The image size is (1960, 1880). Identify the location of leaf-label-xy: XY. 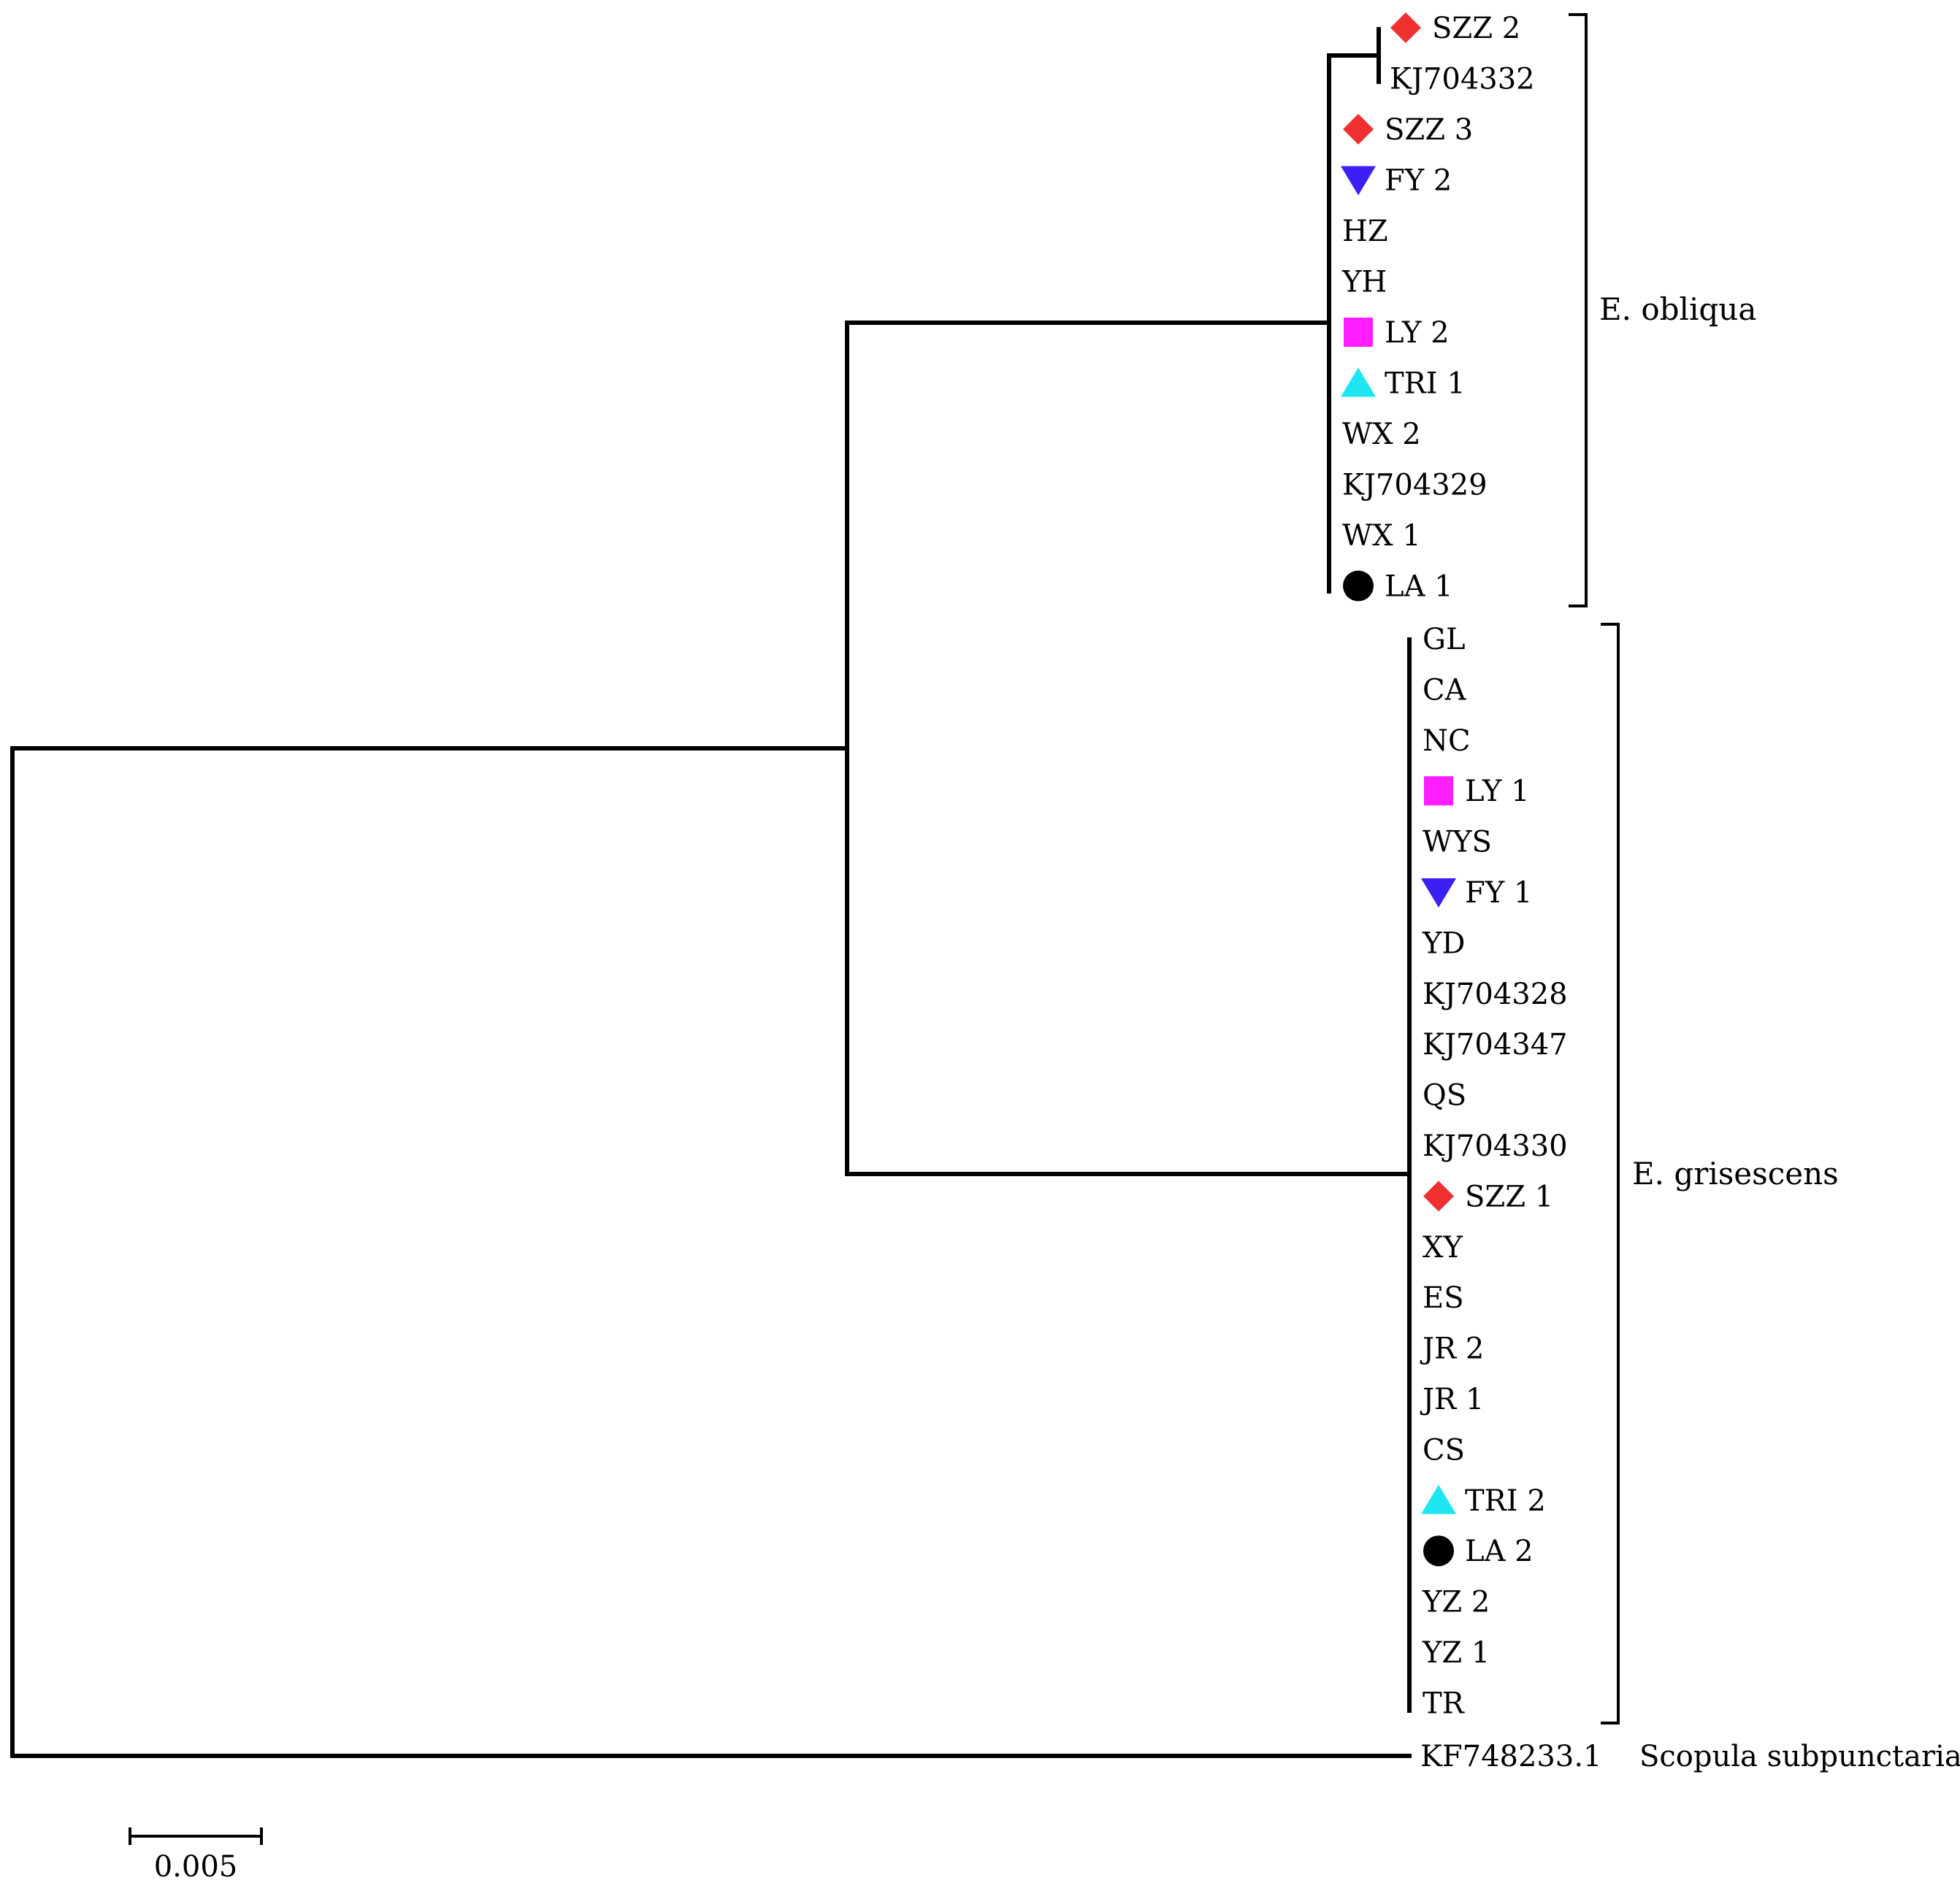
(1443, 1248).